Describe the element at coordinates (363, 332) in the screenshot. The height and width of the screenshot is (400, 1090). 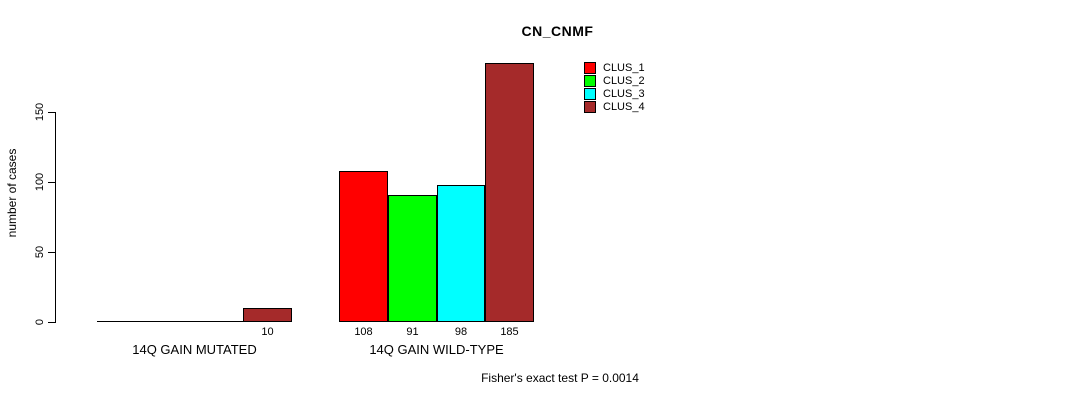
I see `bar-value-label: 108` at that location.